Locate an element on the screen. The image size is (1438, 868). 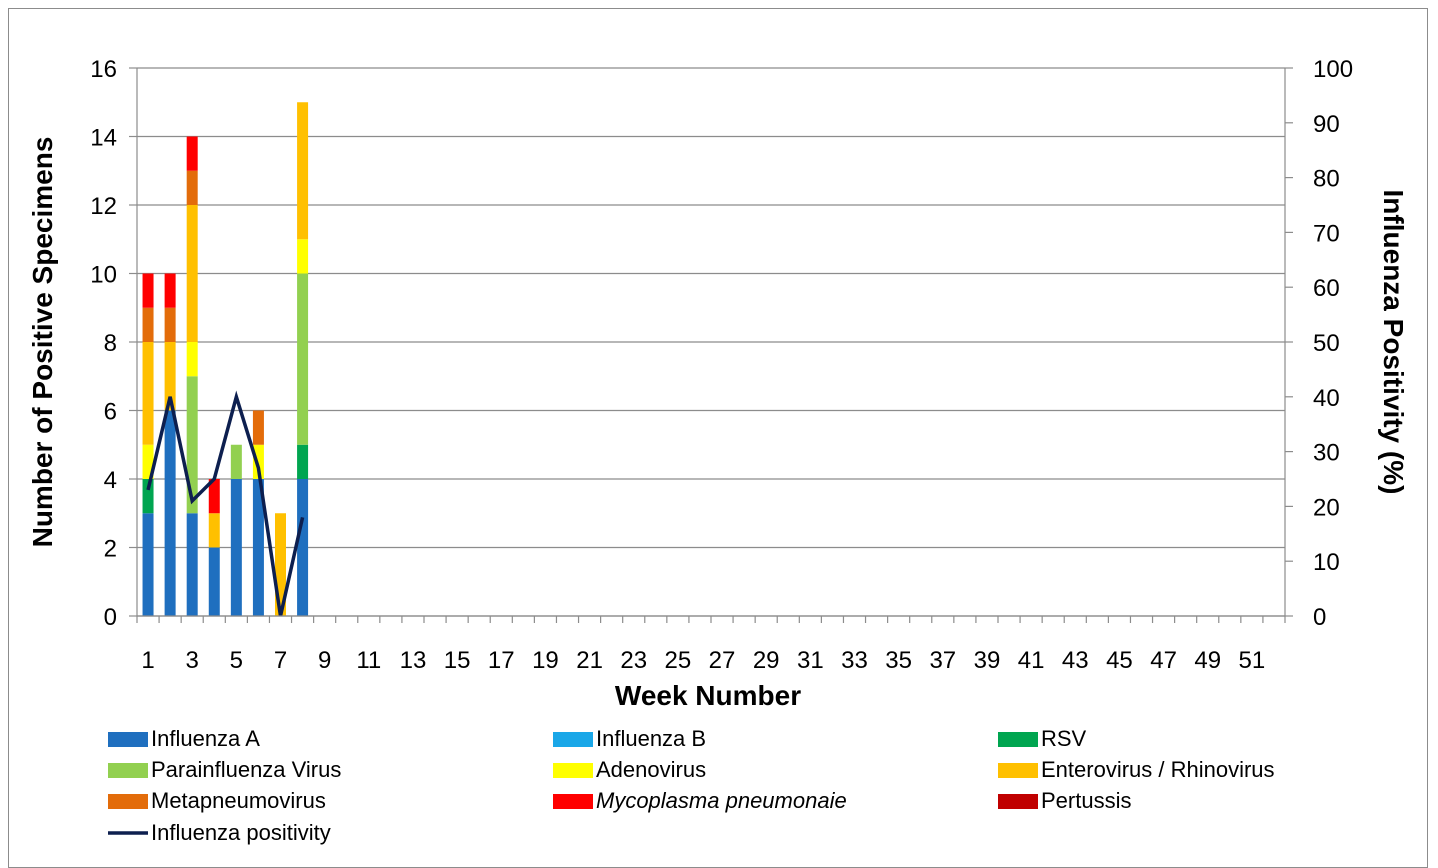
y-tick-label: 10 is located at coordinates (103, 275).